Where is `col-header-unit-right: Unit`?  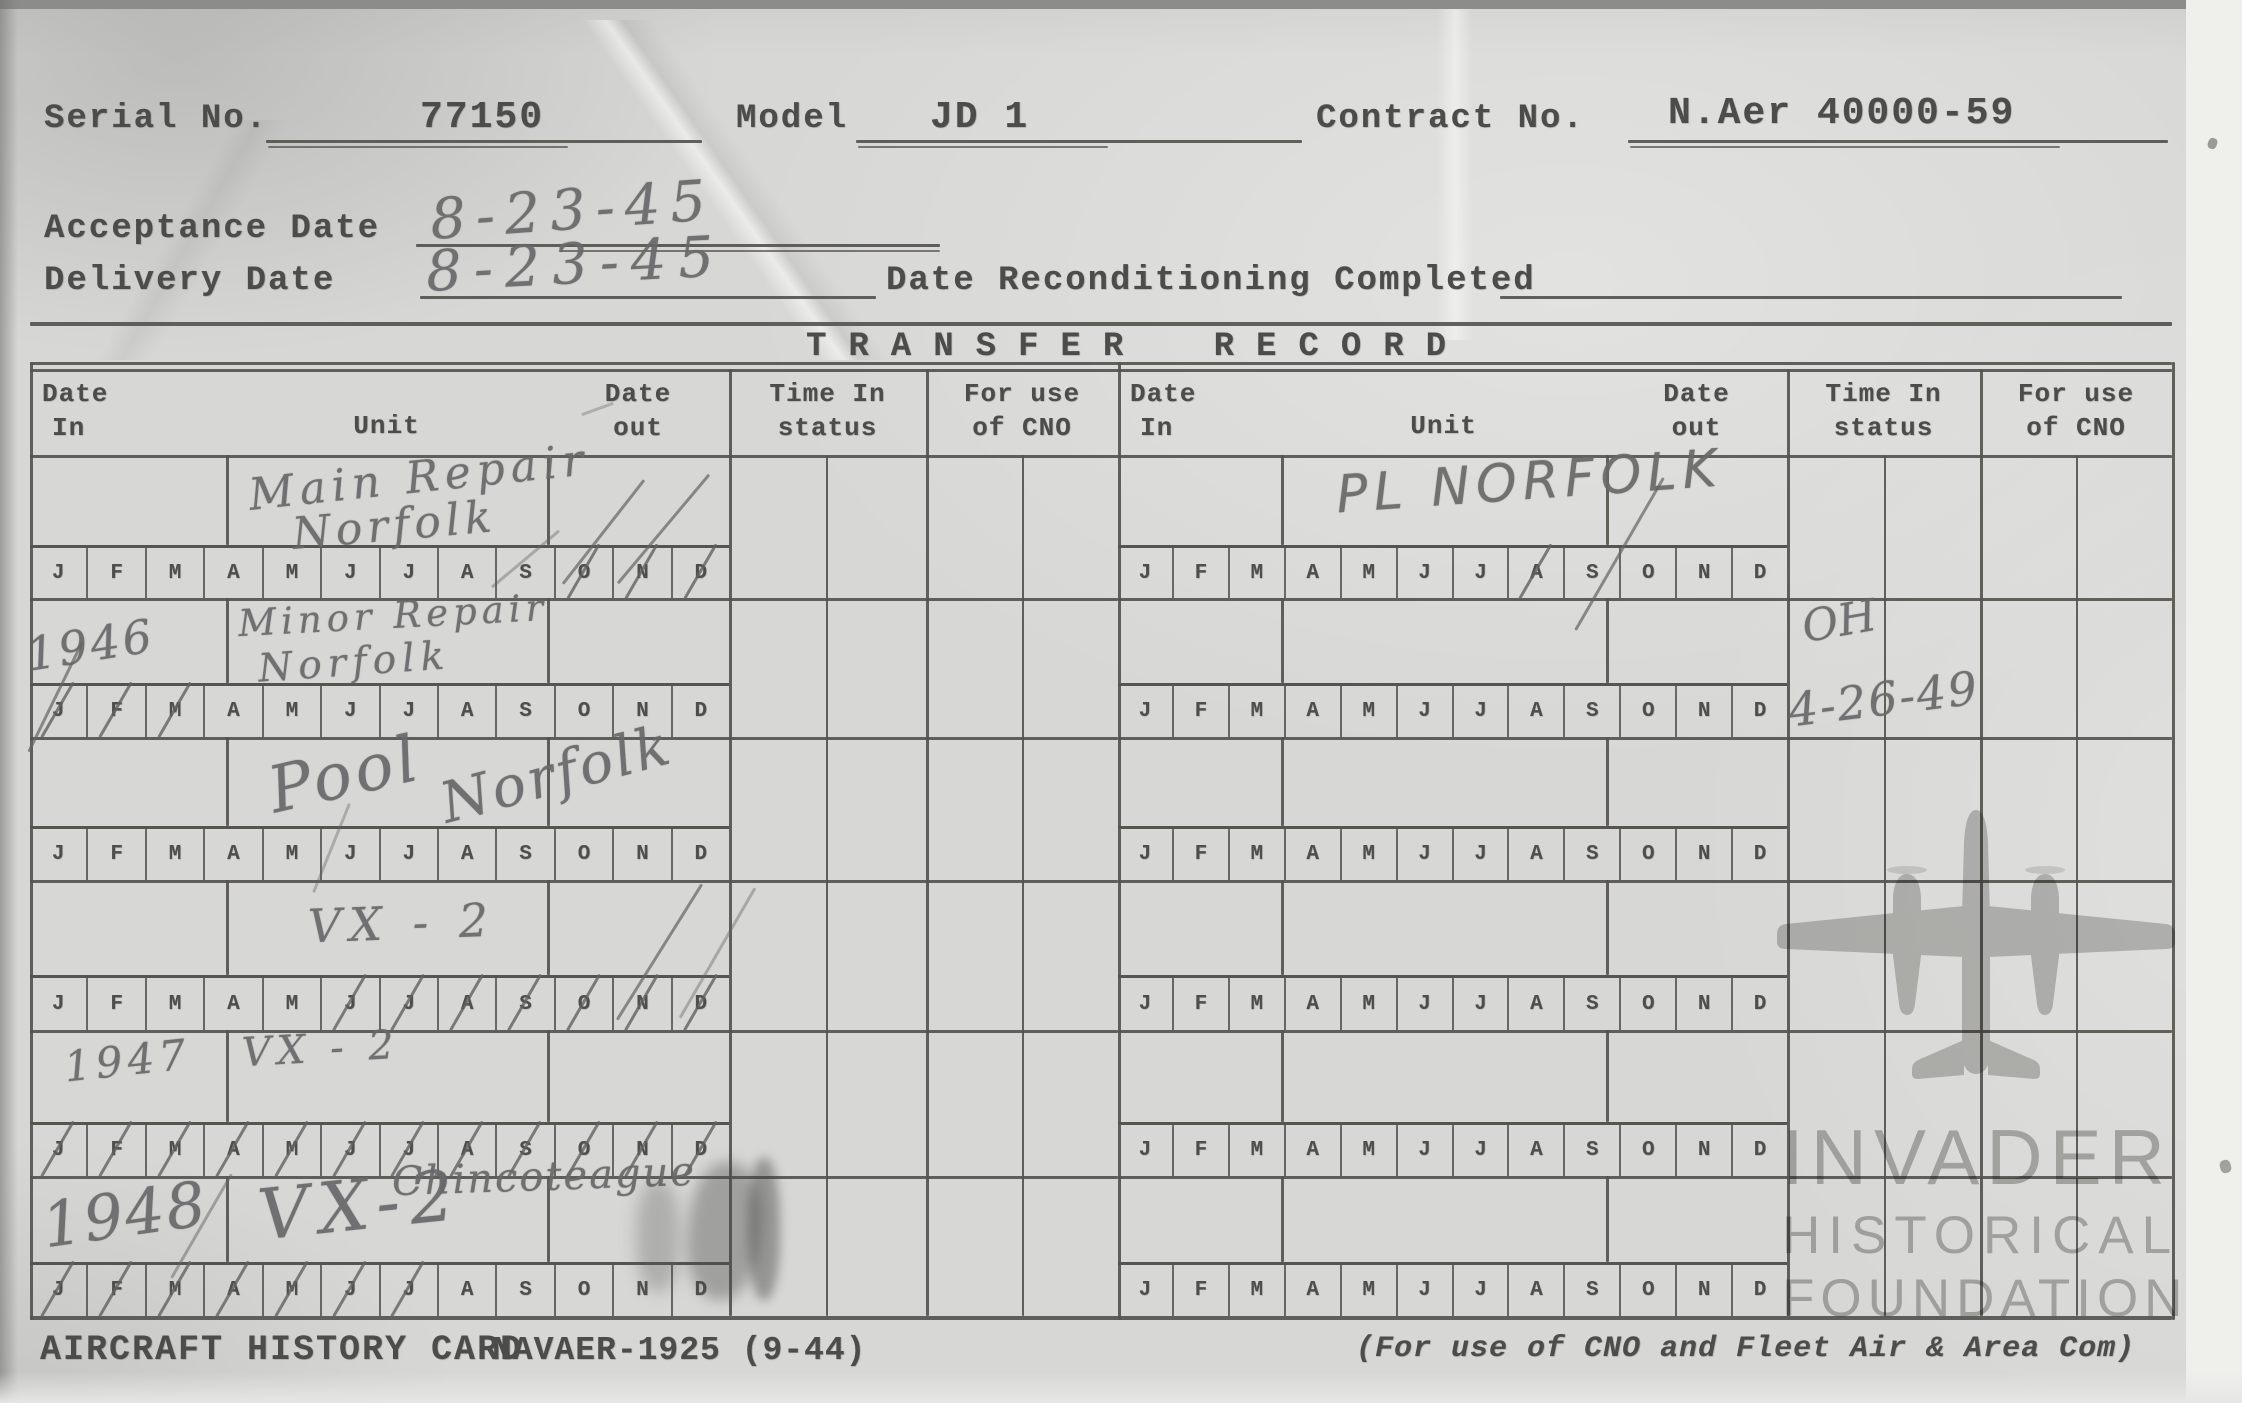
col-header-unit-right: Unit is located at coordinates (1443, 426).